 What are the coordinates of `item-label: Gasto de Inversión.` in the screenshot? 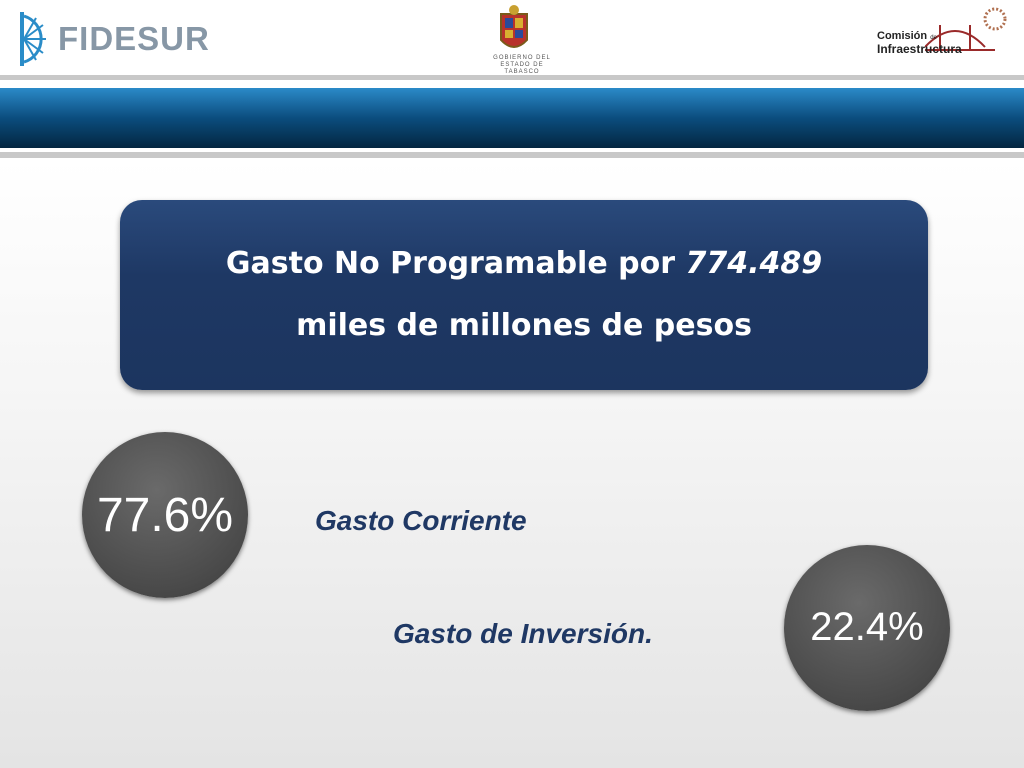 It's located at (523, 633).